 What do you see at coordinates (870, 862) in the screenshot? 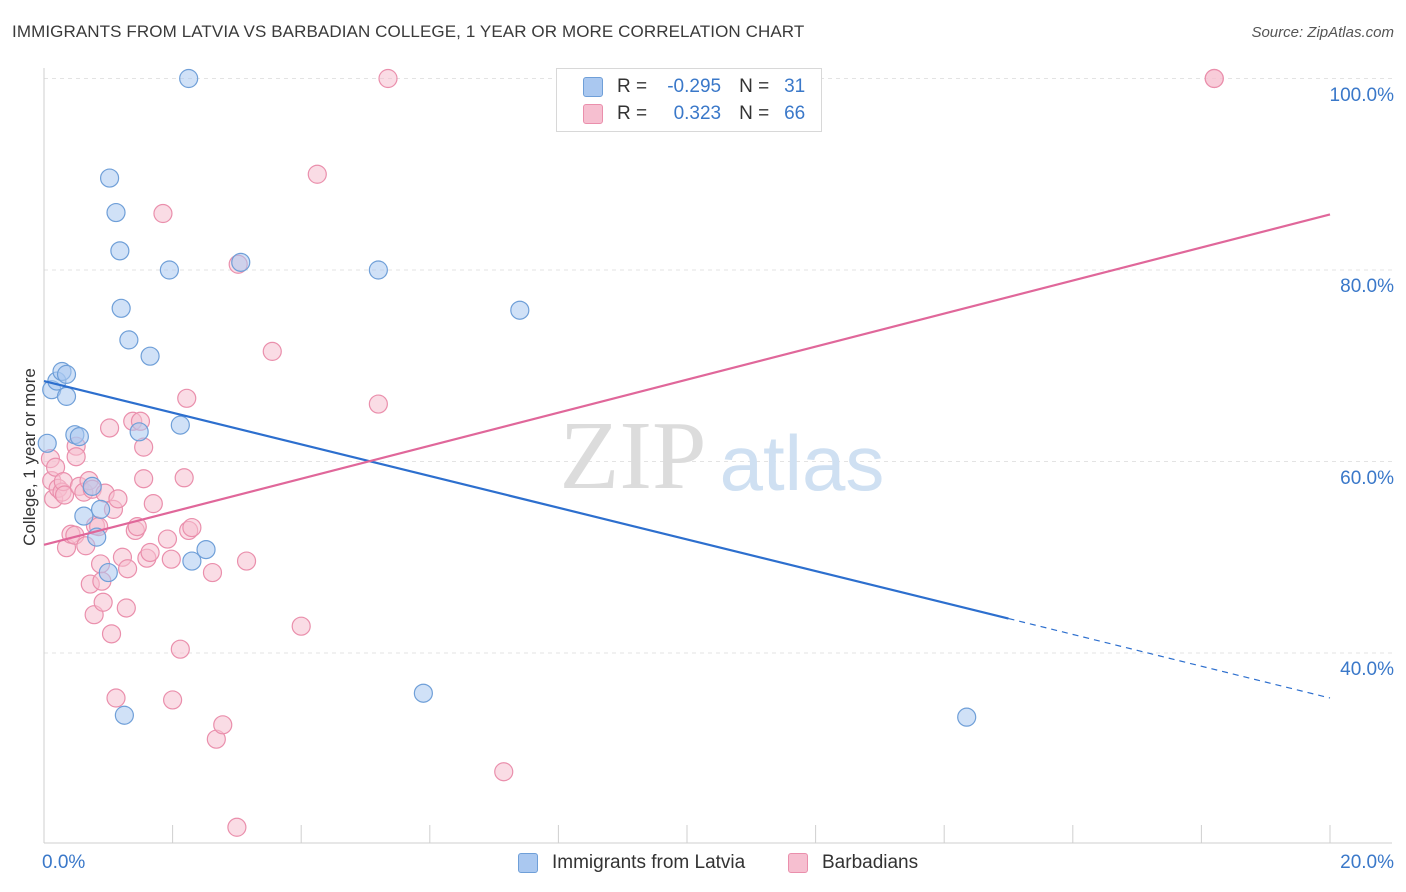
I see `legend-label-barbadians: Barbadians` at bounding box center [870, 862].